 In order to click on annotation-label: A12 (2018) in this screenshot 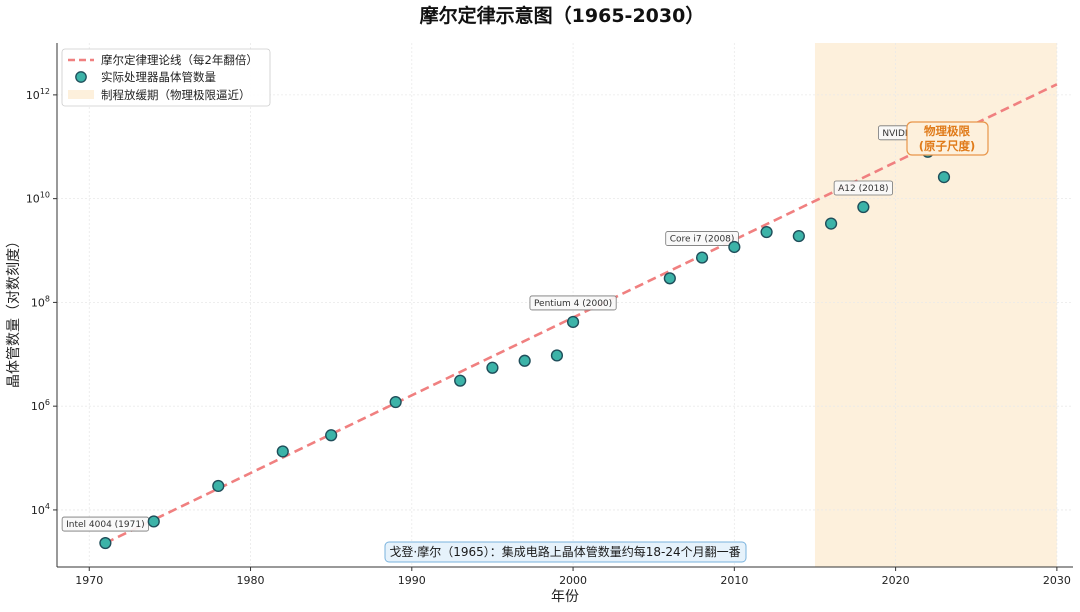, I will do `click(863, 189)`.